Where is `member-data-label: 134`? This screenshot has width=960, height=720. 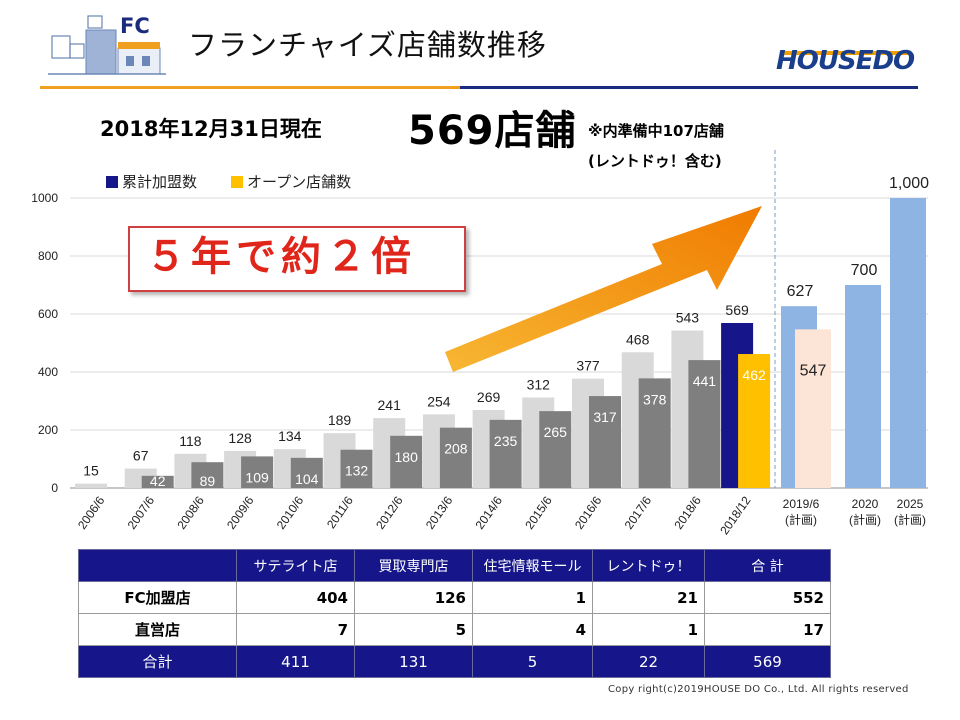 member-data-label: 134 is located at coordinates (290, 436).